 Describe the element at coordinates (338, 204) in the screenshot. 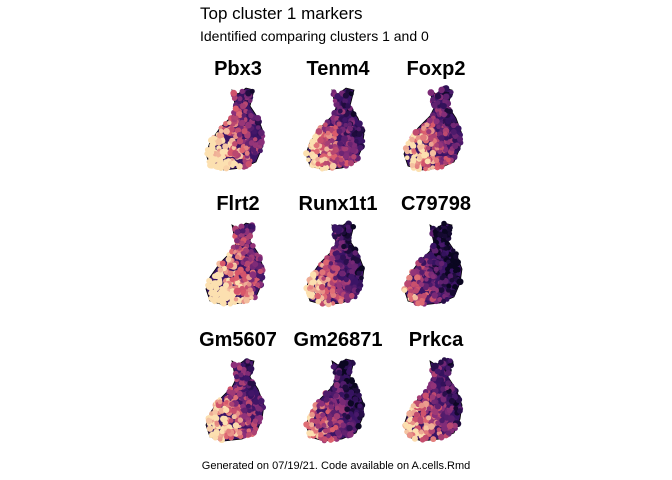

I see `panel-title: Runx1t1` at that location.